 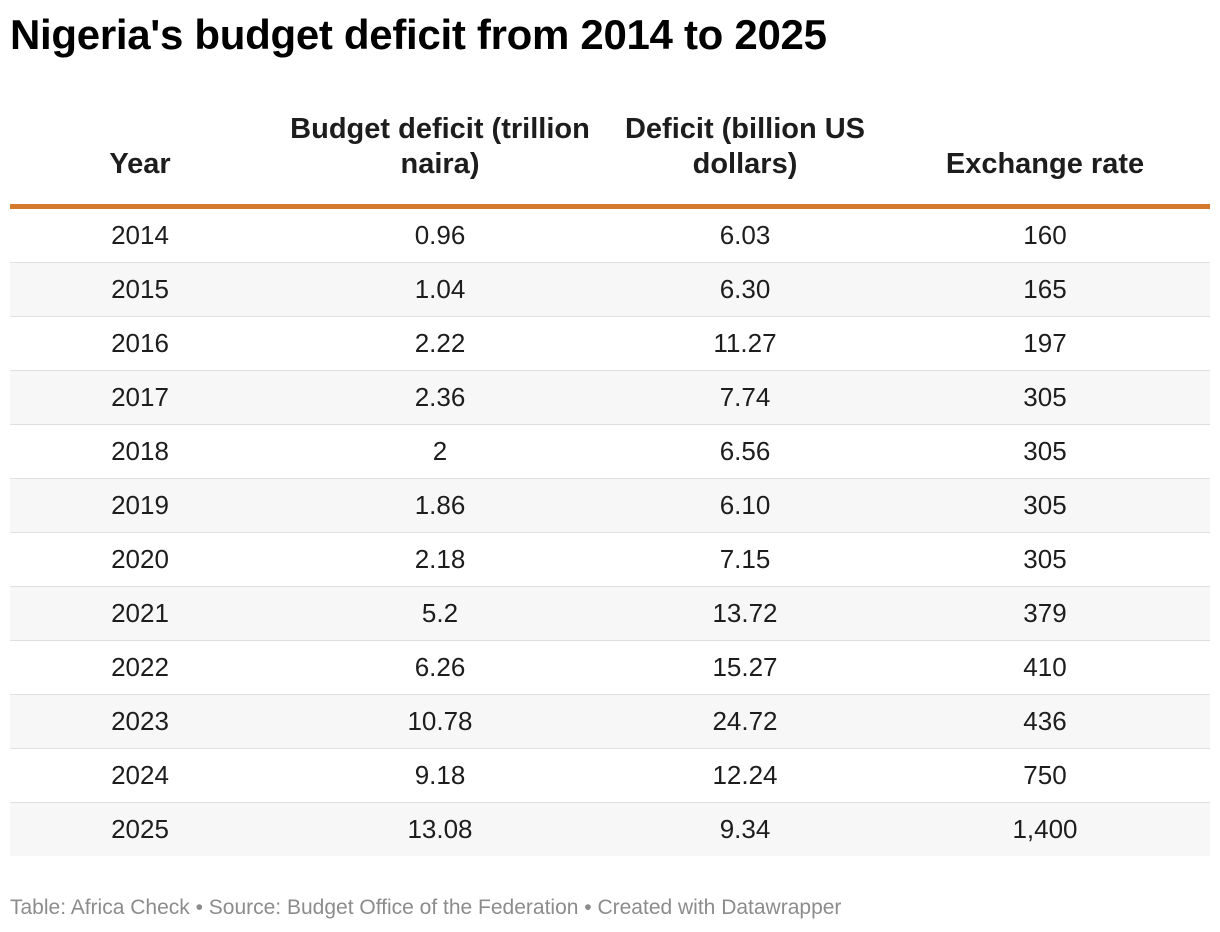 What do you see at coordinates (1045, 829) in the screenshot?
I see `exchange-rate-cell: 1,400` at bounding box center [1045, 829].